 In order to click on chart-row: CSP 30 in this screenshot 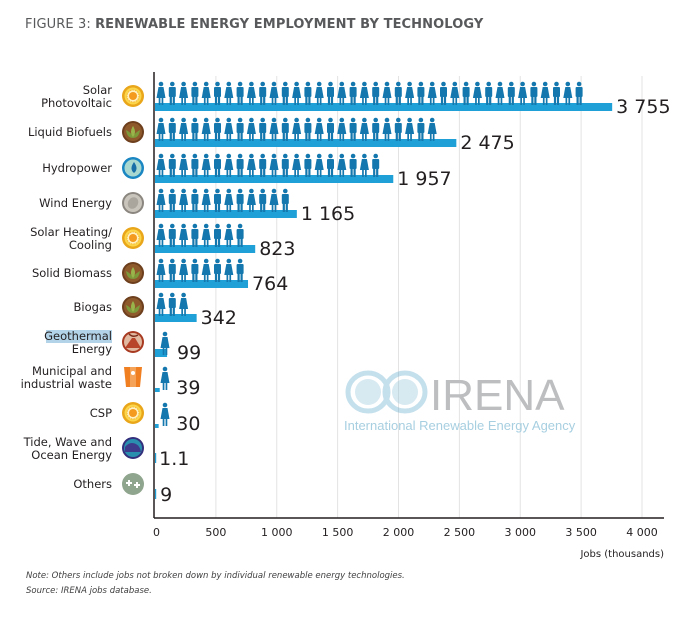, I will do `click(145, 418)`.